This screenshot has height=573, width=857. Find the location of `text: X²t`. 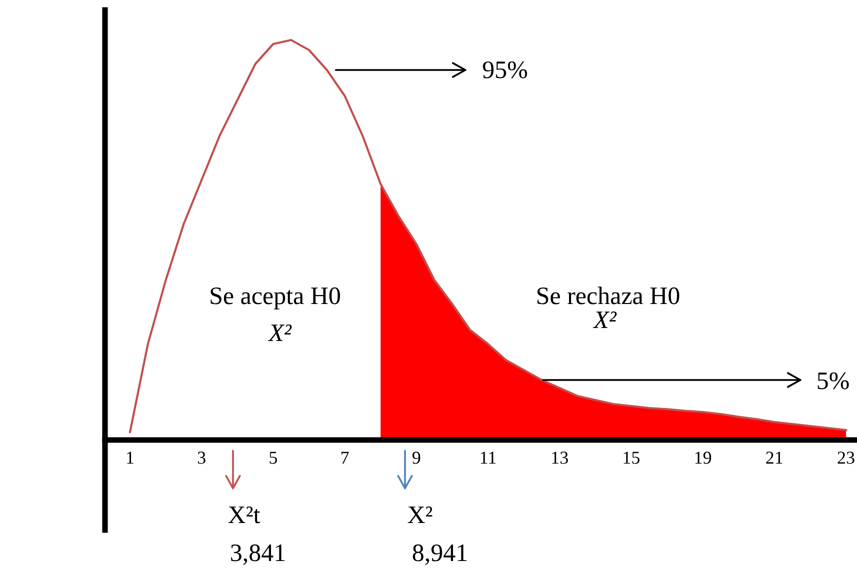

text: X²t is located at coordinates (244, 515).